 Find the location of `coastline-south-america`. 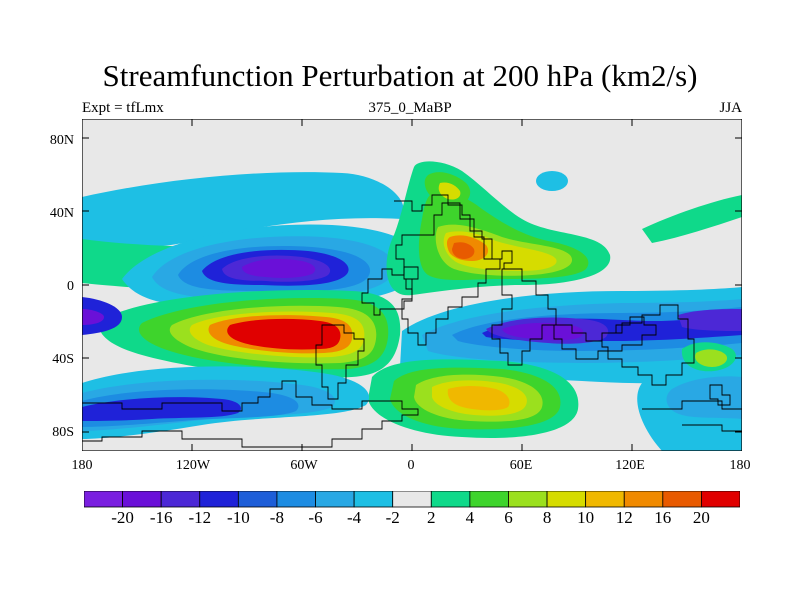

coastline-south-america is located at coordinates (340, 362).